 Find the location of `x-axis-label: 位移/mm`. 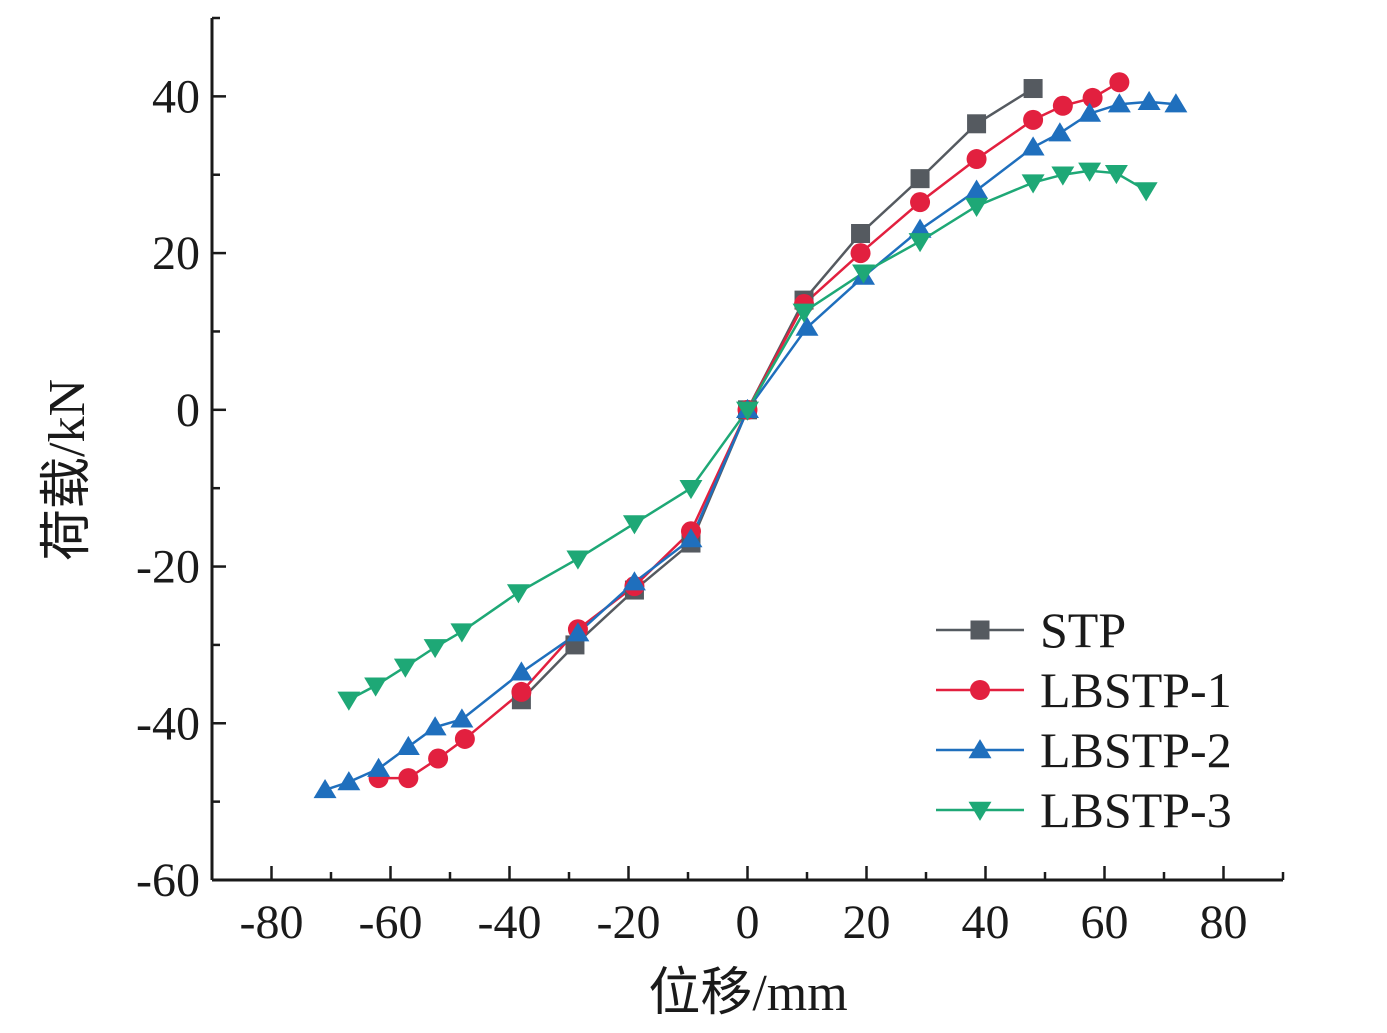

x-axis-label: 位移/mm is located at coordinates (747, 993).